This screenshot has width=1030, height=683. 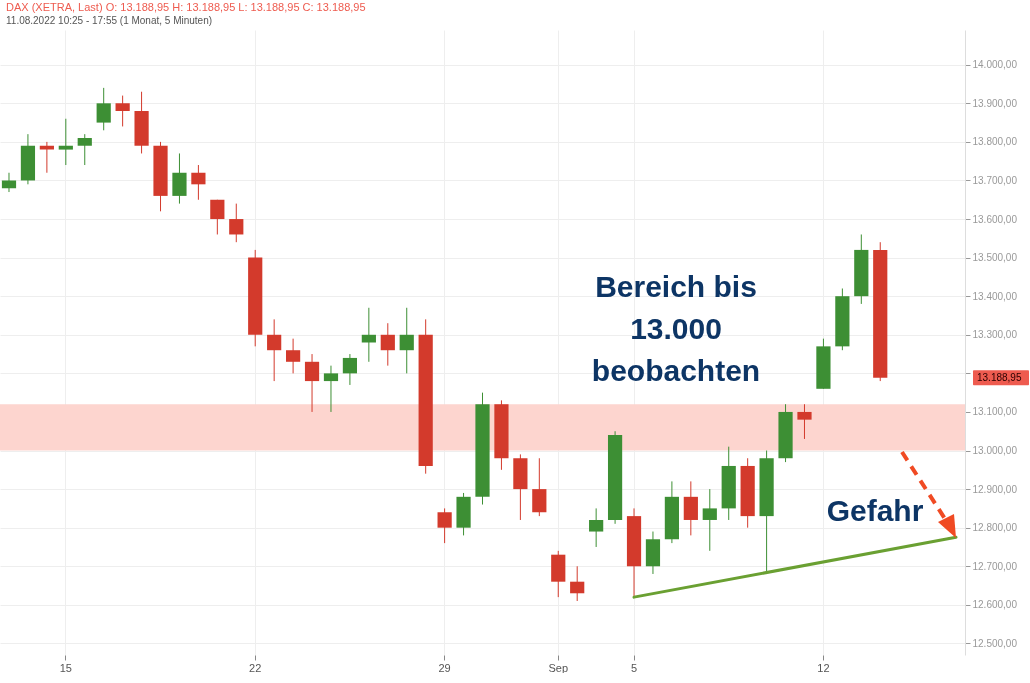 What do you see at coordinates (676, 328) in the screenshot?
I see `annotation: Bereich bis 13.000 beobachten` at bounding box center [676, 328].